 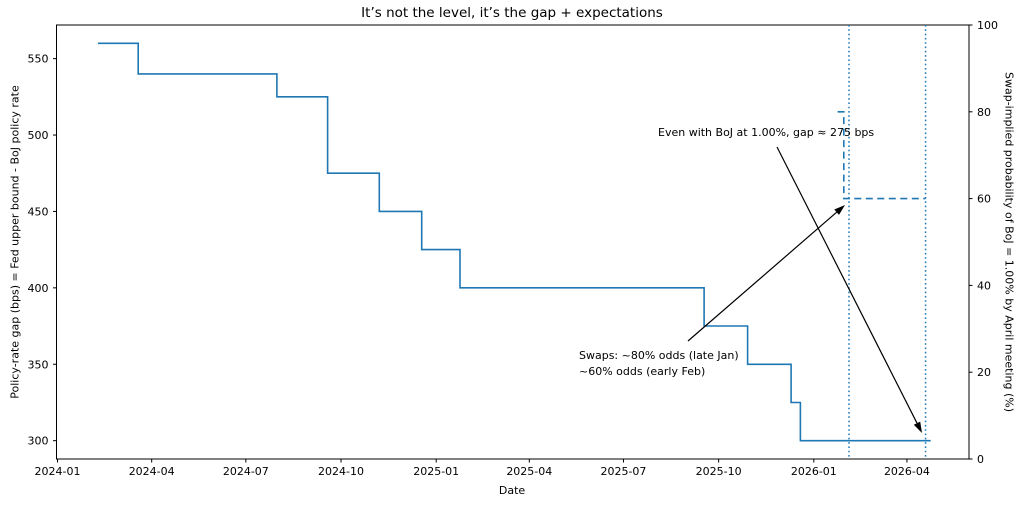 I want to click on x-tick-label: 2024-04, so click(x=152, y=471).